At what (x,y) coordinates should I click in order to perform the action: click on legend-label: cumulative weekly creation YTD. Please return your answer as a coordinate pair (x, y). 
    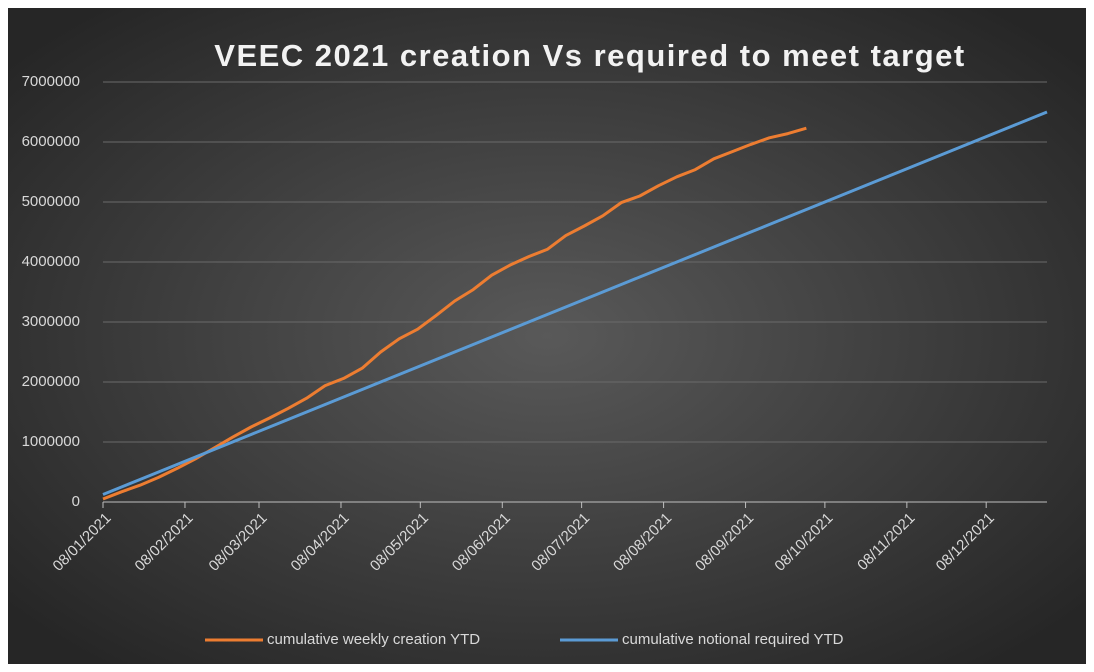
    Looking at the image, I should click on (373, 639).